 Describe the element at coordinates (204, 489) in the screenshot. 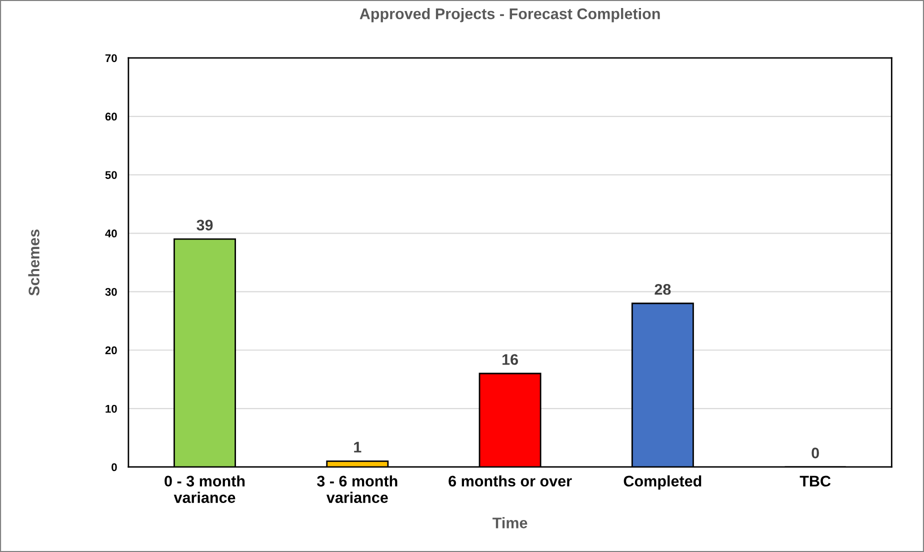

I see `x-tick-label: 0 - 3 month variance` at that location.